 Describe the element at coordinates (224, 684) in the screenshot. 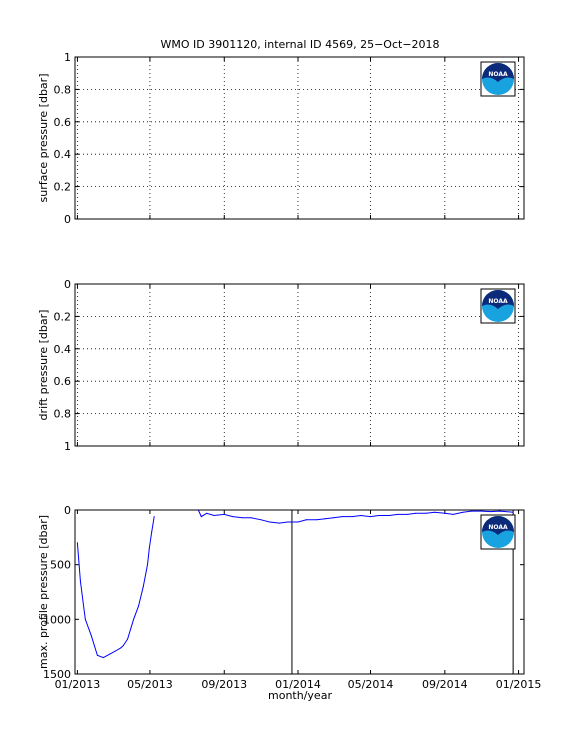

I see `x-tick-label: 09/2013` at that location.